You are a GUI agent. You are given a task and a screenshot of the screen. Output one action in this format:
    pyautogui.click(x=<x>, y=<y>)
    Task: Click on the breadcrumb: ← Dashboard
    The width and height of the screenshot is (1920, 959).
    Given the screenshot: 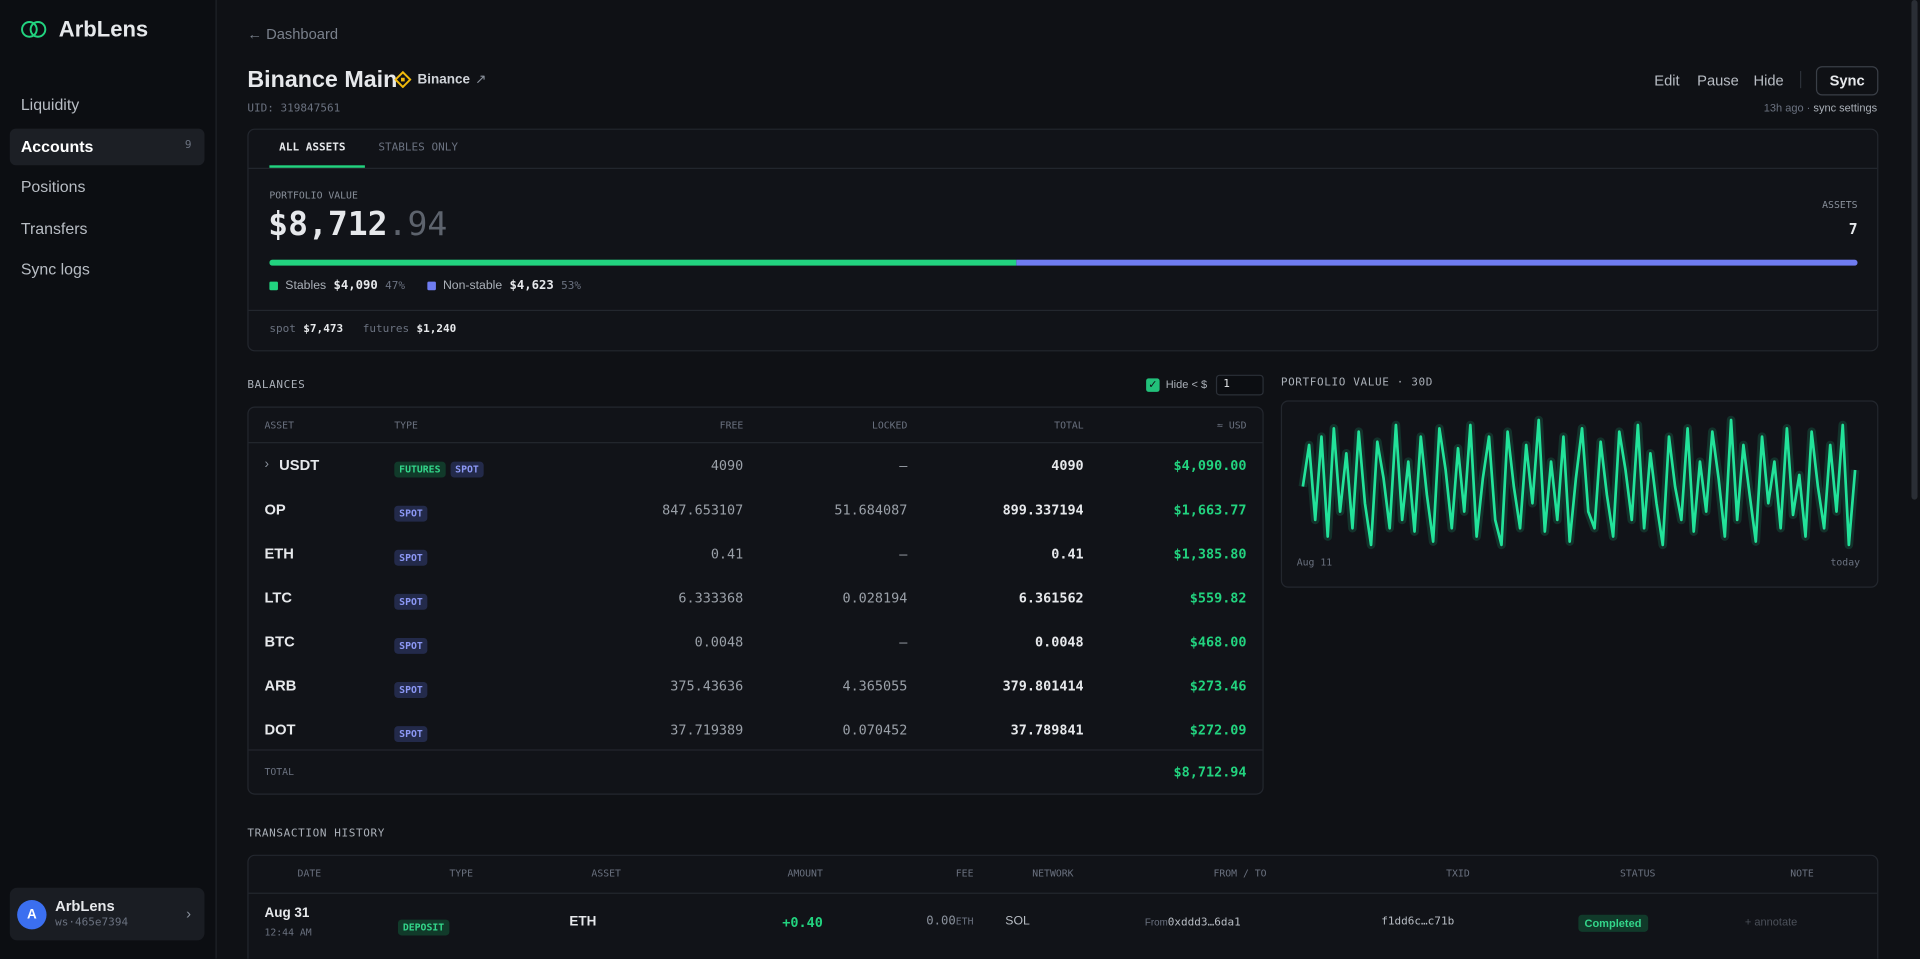 What is the action you would take?
    pyautogui.click(x=293, y=34)
    